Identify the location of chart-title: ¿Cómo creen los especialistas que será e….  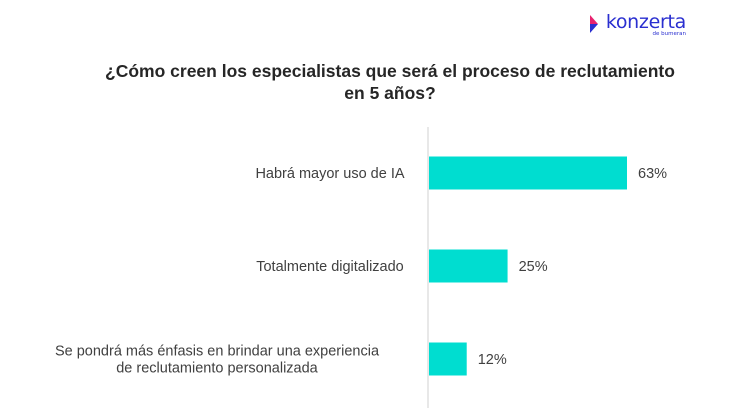
(390, 82).